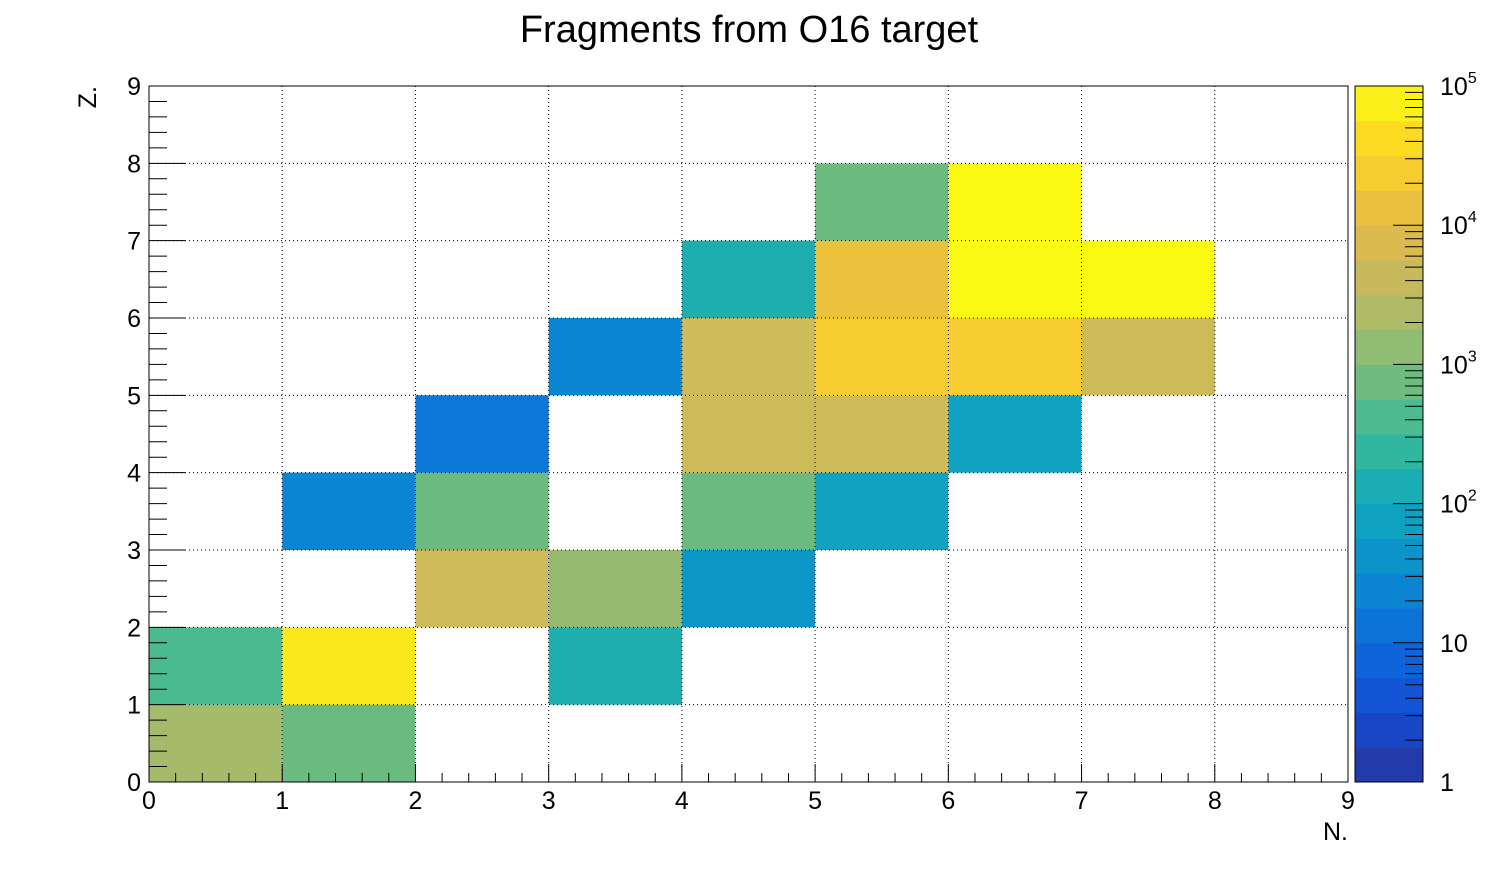 This screenshot has width=1498, height=869. Describe the element at coordinates (815, 801) in the screenshot. I see `x-tick-label: 5` at that location.